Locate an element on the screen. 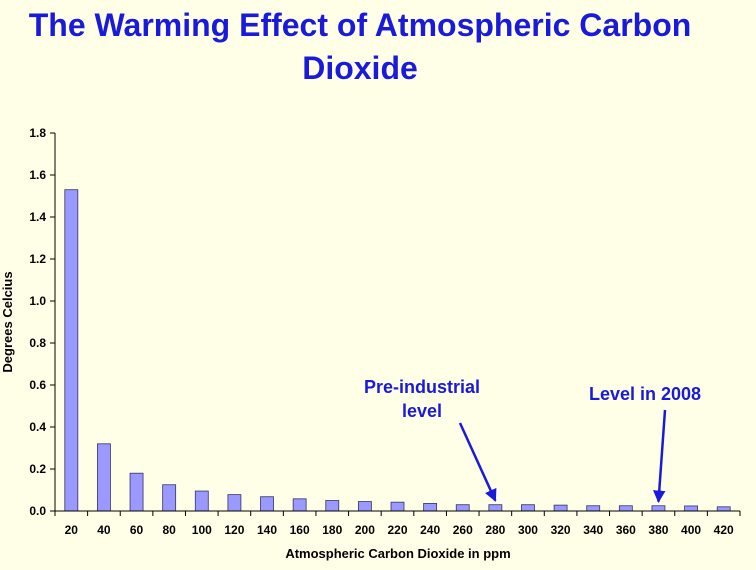 The image size is (756, 570). x-tick-label: 60 is located at coordinates (137, 530).